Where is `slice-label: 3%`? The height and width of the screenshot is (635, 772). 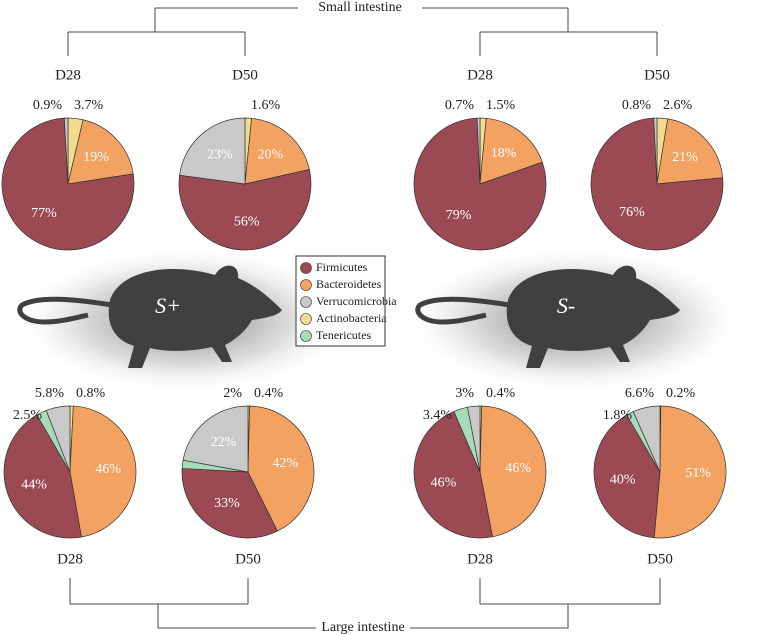 slice-label: 3% is located at coordinates (464, 393).